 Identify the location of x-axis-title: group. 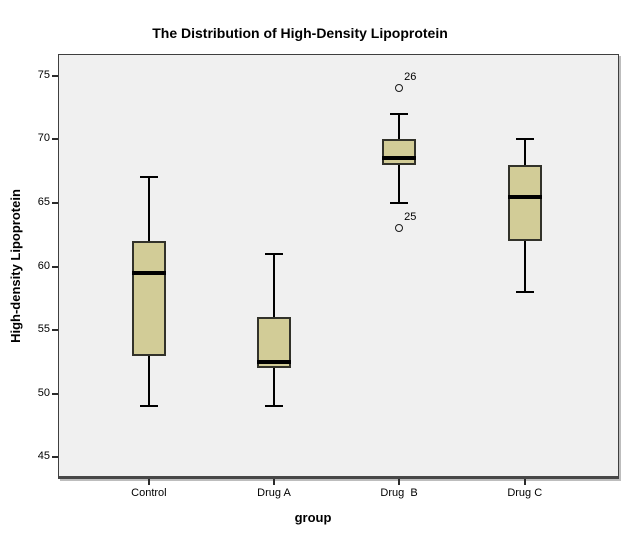
(313, 517).